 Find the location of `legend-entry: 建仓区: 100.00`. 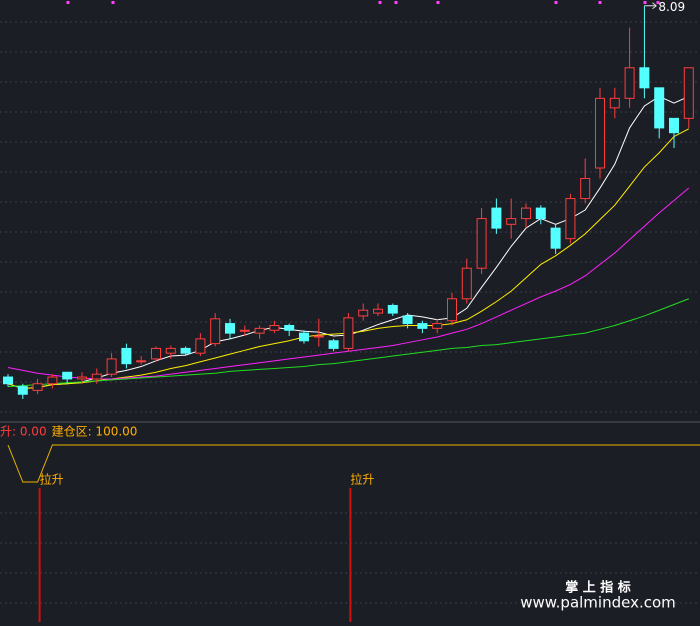

legend-entry: 建仓区: 100.00 is located at coordinates (95, 432).